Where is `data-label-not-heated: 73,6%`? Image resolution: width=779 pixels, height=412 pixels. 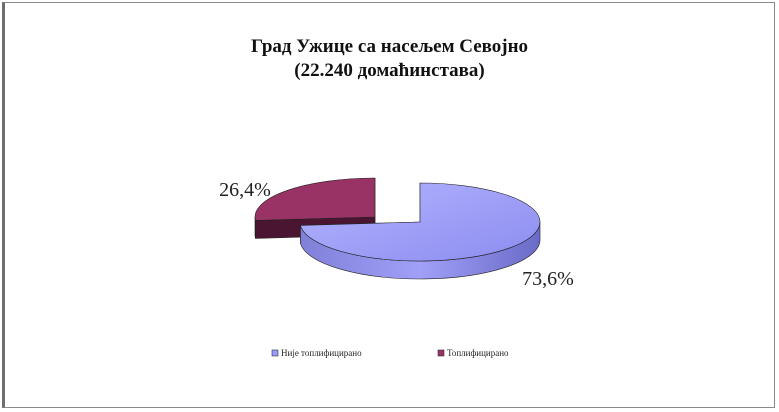 data-label-not-heated: 73,6% is located at coordinates (548, 279).